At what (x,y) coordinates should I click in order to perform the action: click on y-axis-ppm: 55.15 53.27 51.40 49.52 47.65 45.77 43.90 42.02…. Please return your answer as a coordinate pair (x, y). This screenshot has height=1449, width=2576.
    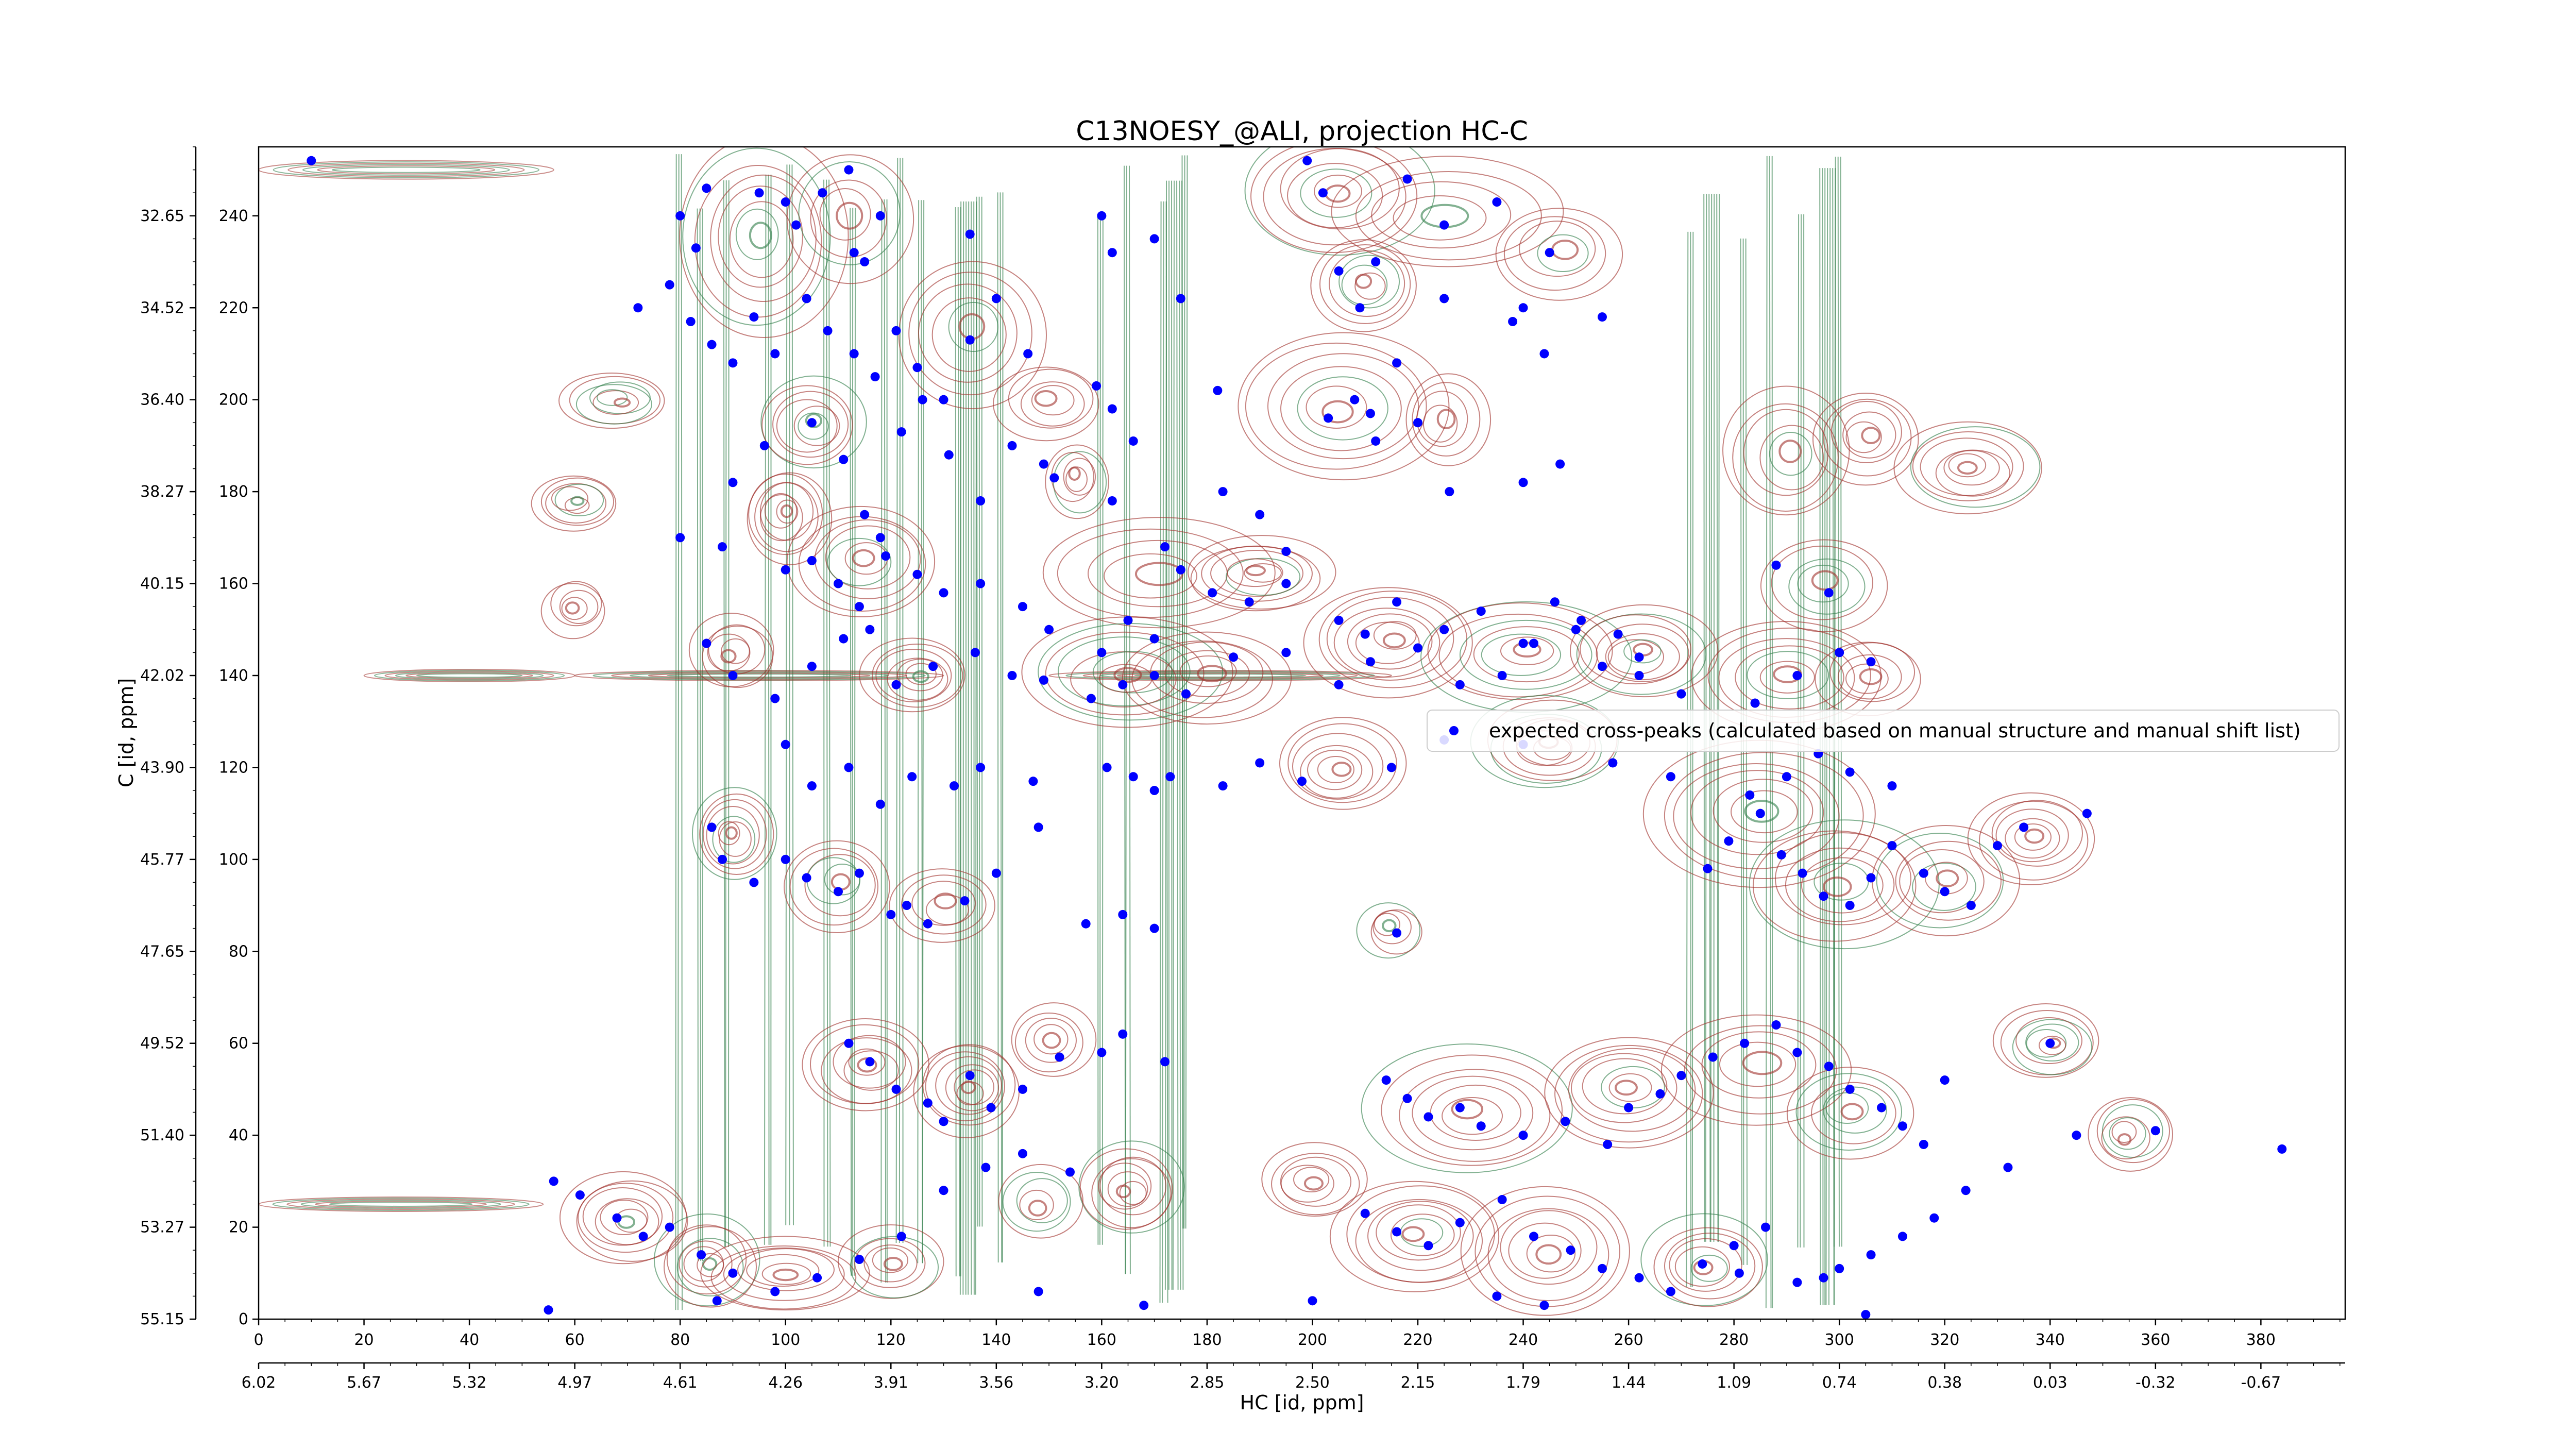
    Looking at the image, I should click on (168, 737).